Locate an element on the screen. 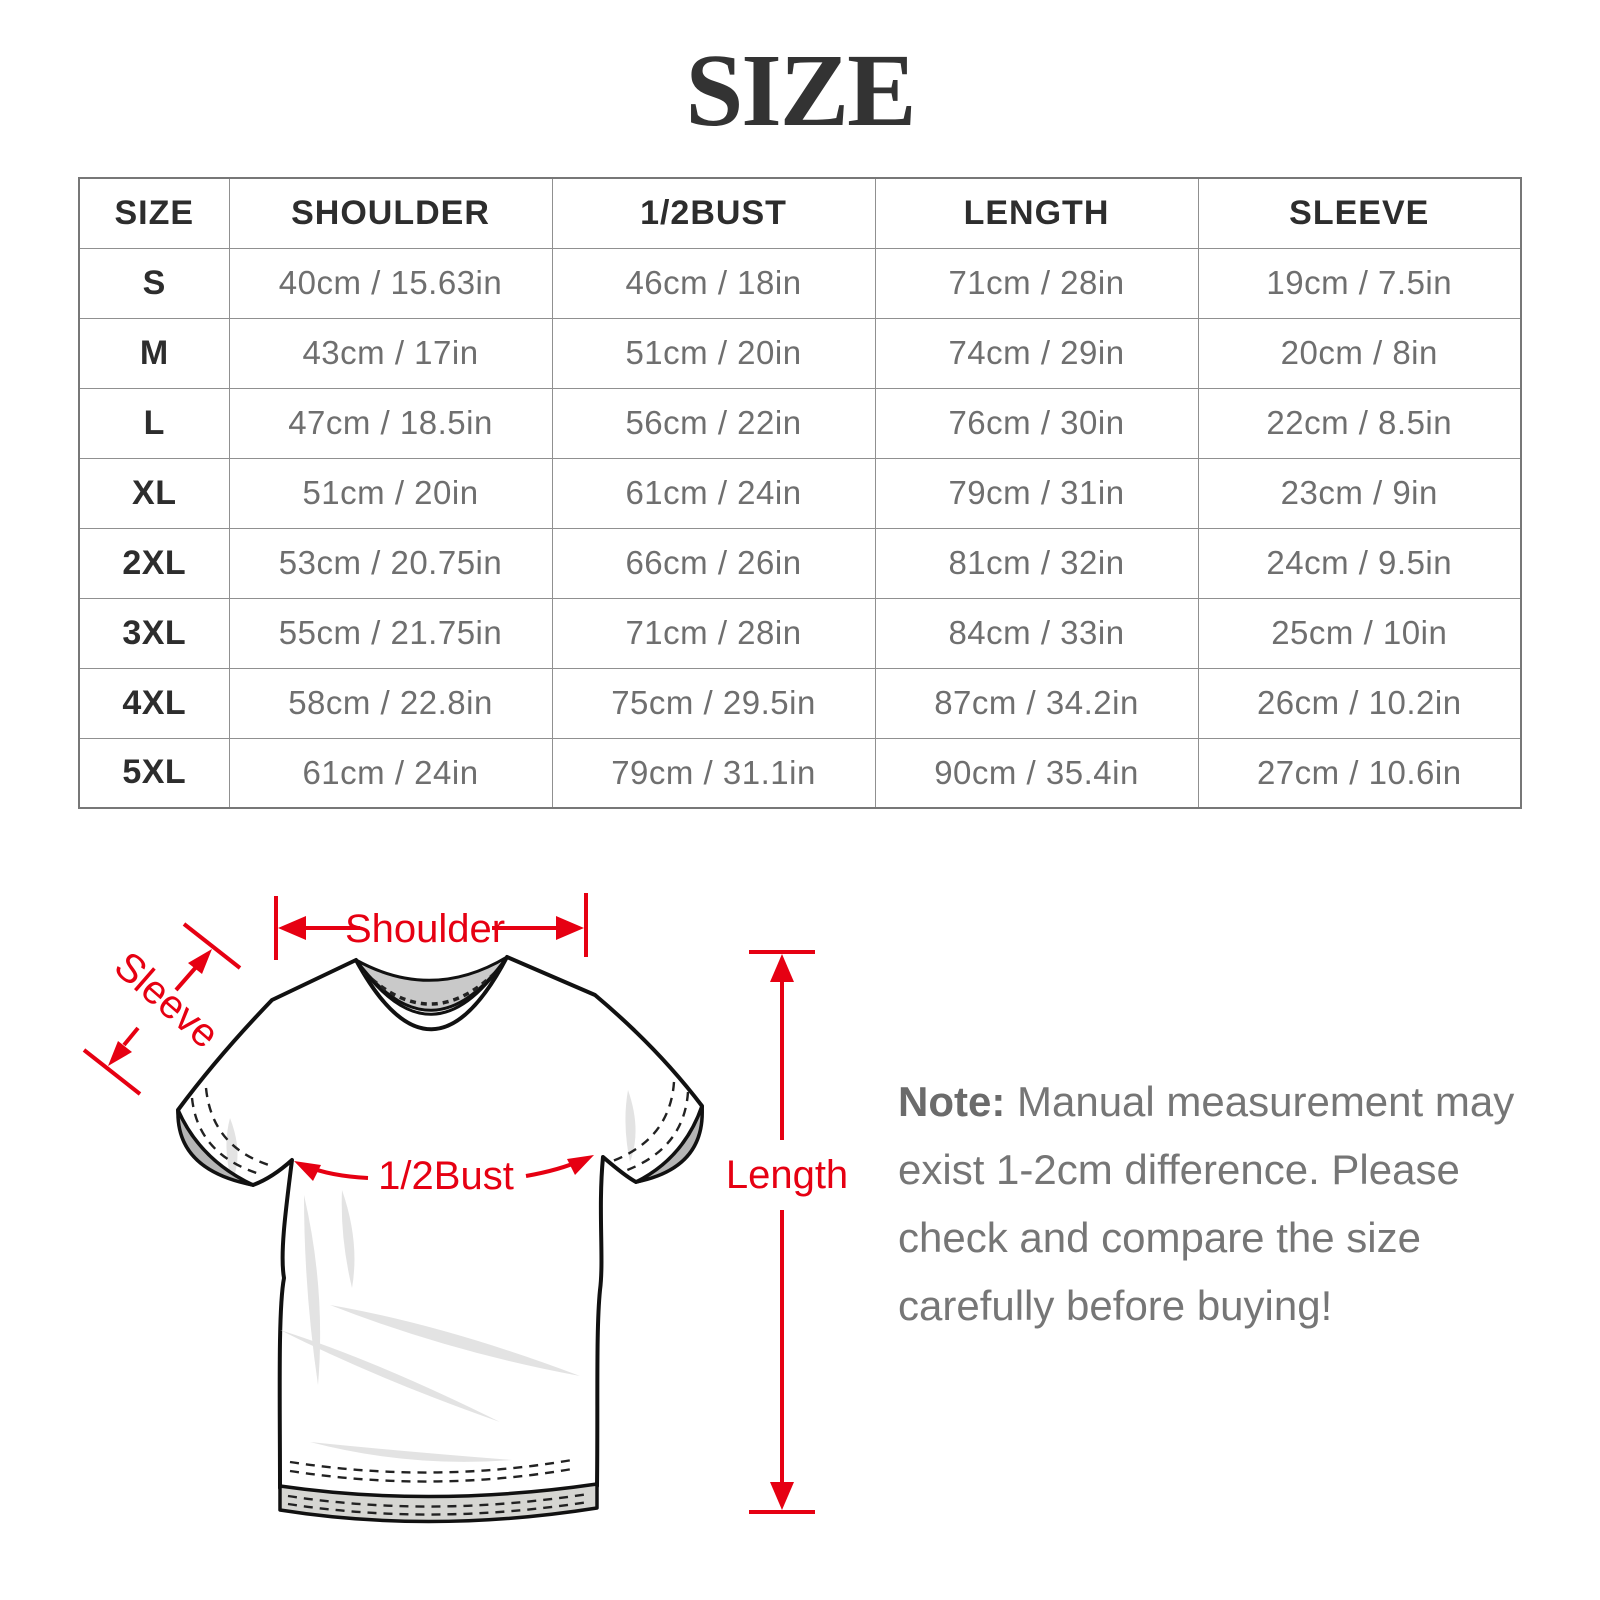 This screenshot has width=1600, height=1600. measurement-cell: 26cm / 10.2in is located at coordinates (1359, 703).